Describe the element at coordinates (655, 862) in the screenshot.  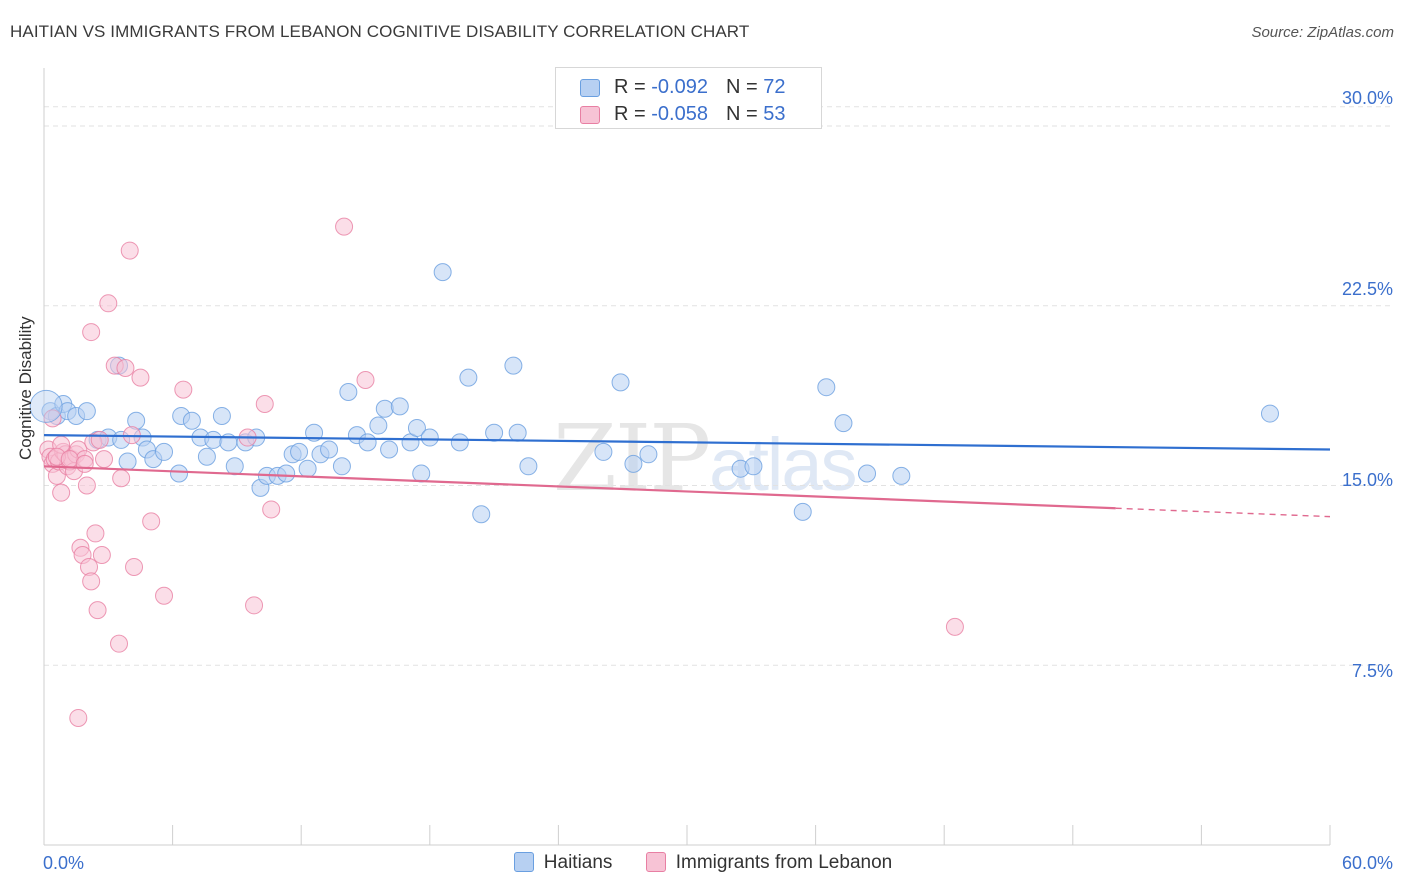
I see `lebanon-legend-swatch` at that location.